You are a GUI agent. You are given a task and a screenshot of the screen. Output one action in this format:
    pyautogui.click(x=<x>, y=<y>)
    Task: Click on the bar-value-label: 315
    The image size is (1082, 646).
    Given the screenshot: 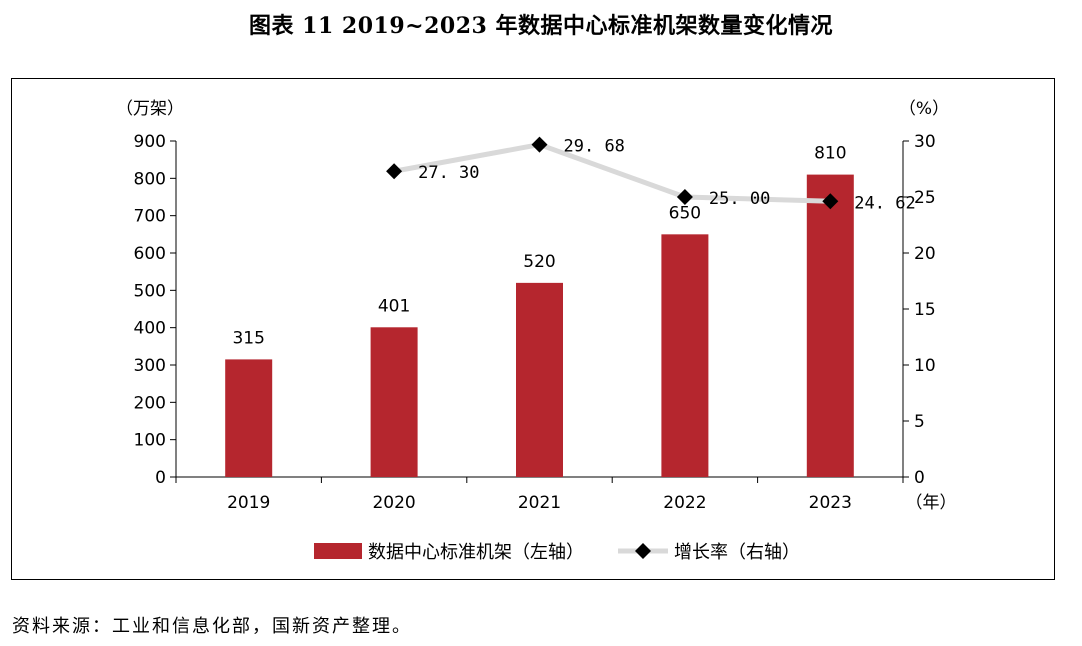 What is the action you would take?
    pyautogui.click(x=248, y=338)
    